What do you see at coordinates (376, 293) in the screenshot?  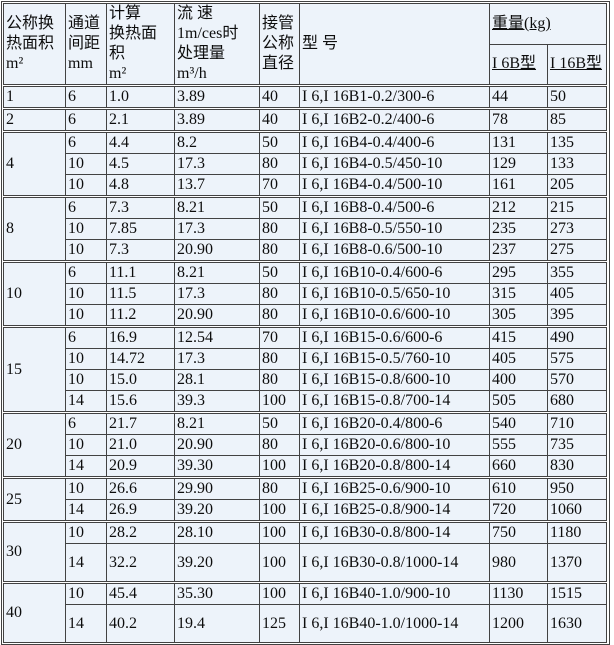 I see `model-text: I 6,I 16B10-0.5/650-10` at bounding box center [376, 293].